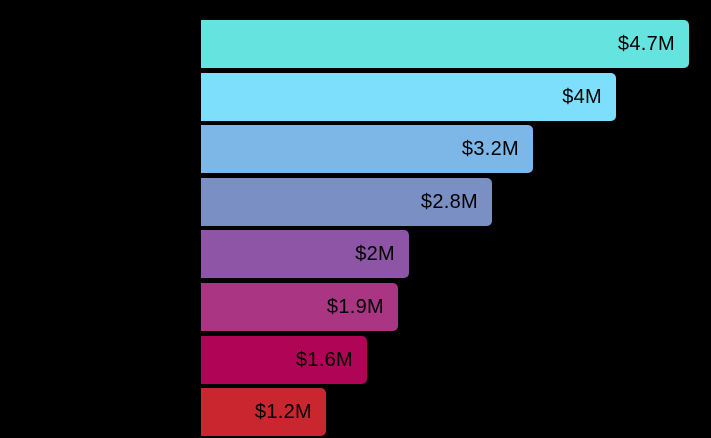 This screenshot has height=438, width=711. I want to click on bar-value-label-1: $4M, so click(582, 96).